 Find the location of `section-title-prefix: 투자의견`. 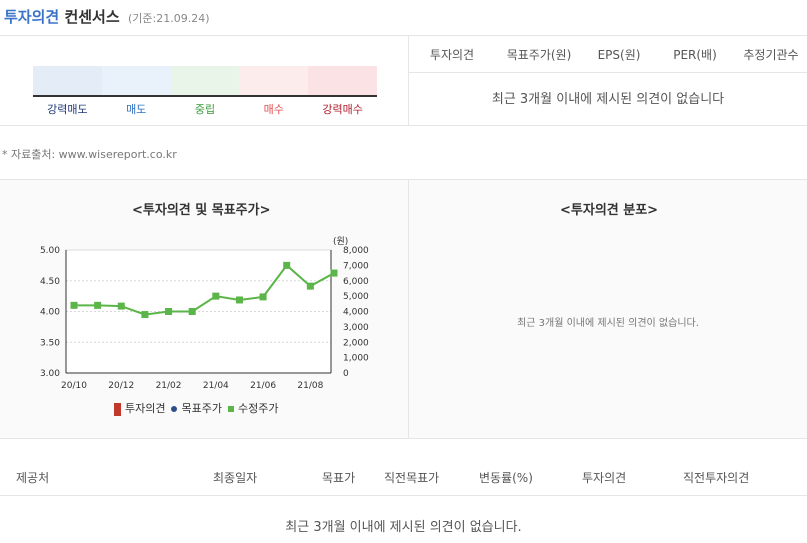

section-title-prefix: 투자의견 is located at coordinates (32, 17).